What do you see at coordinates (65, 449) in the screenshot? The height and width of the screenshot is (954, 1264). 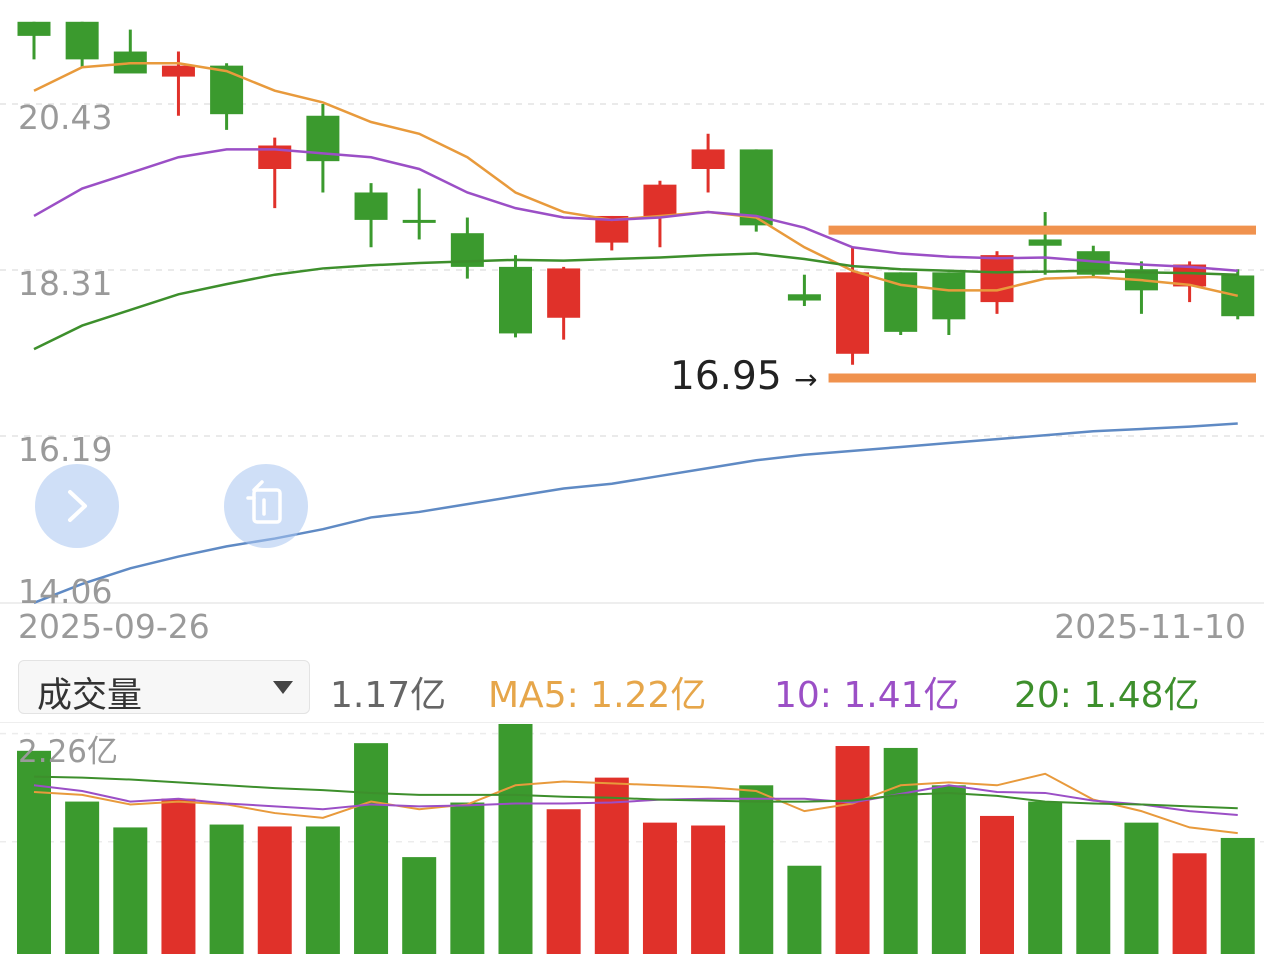 I see `y-tick-16-19: 16.19` at bounding box center [65, 449].